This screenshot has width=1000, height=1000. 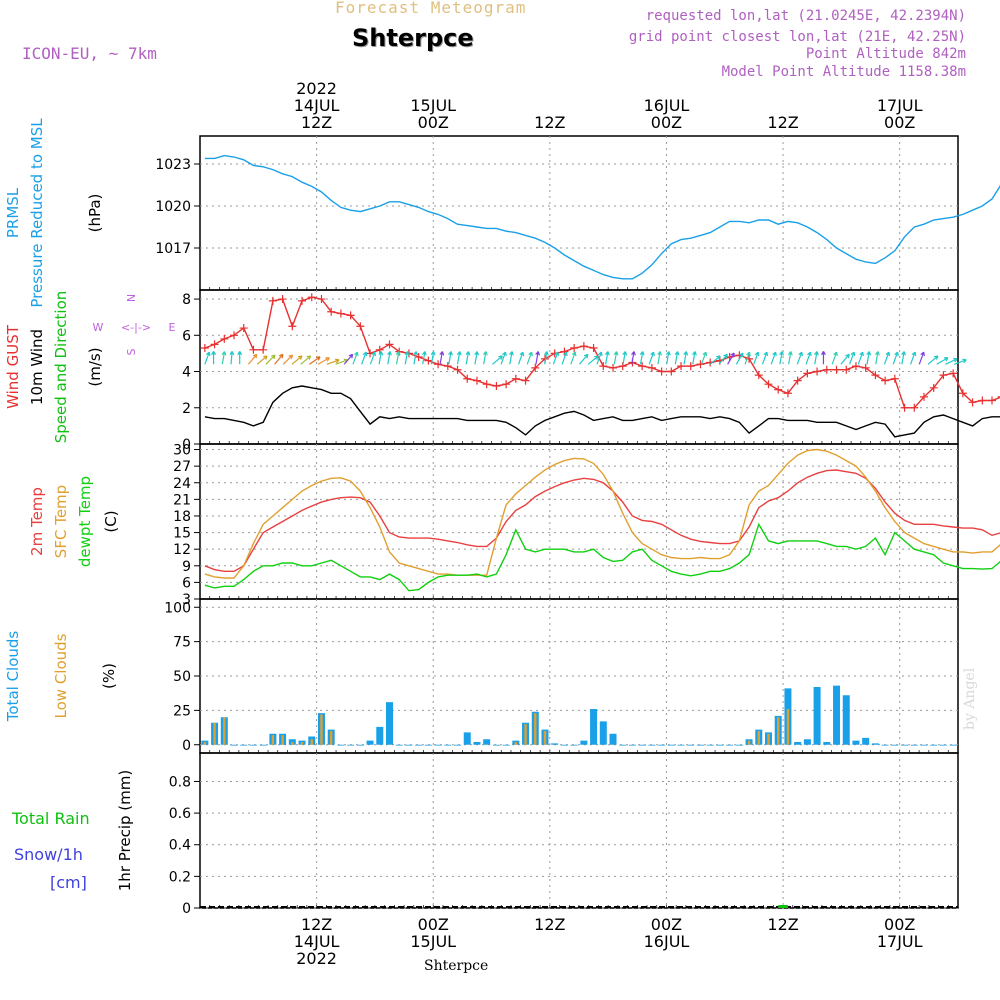 I want to click on y-tick-label: 24, so click(x=182, y=484).